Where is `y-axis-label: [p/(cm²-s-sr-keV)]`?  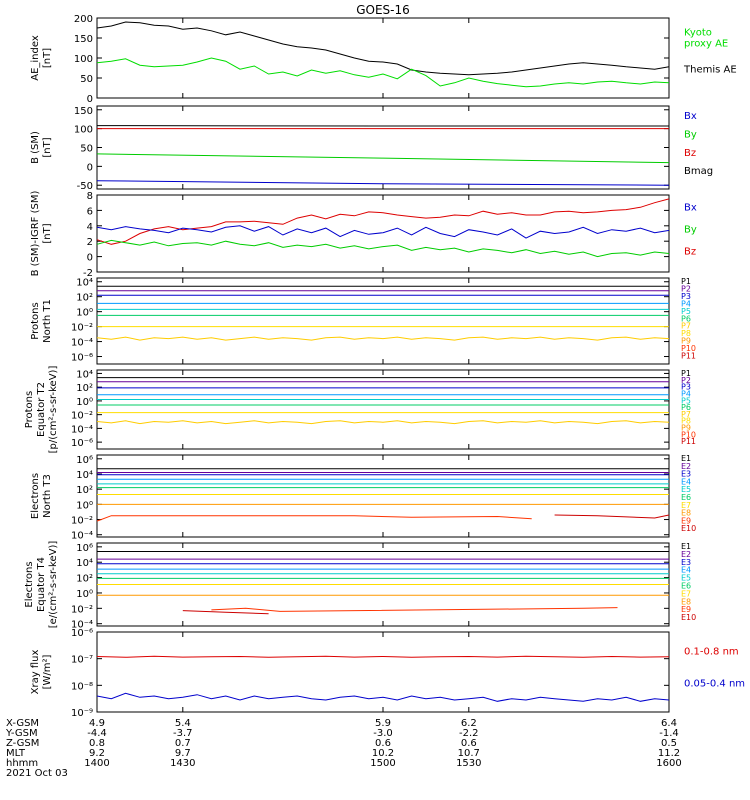
y-axis-label: [p/(cm²-s-sr-keV)] is located at coordinates (53, 410).